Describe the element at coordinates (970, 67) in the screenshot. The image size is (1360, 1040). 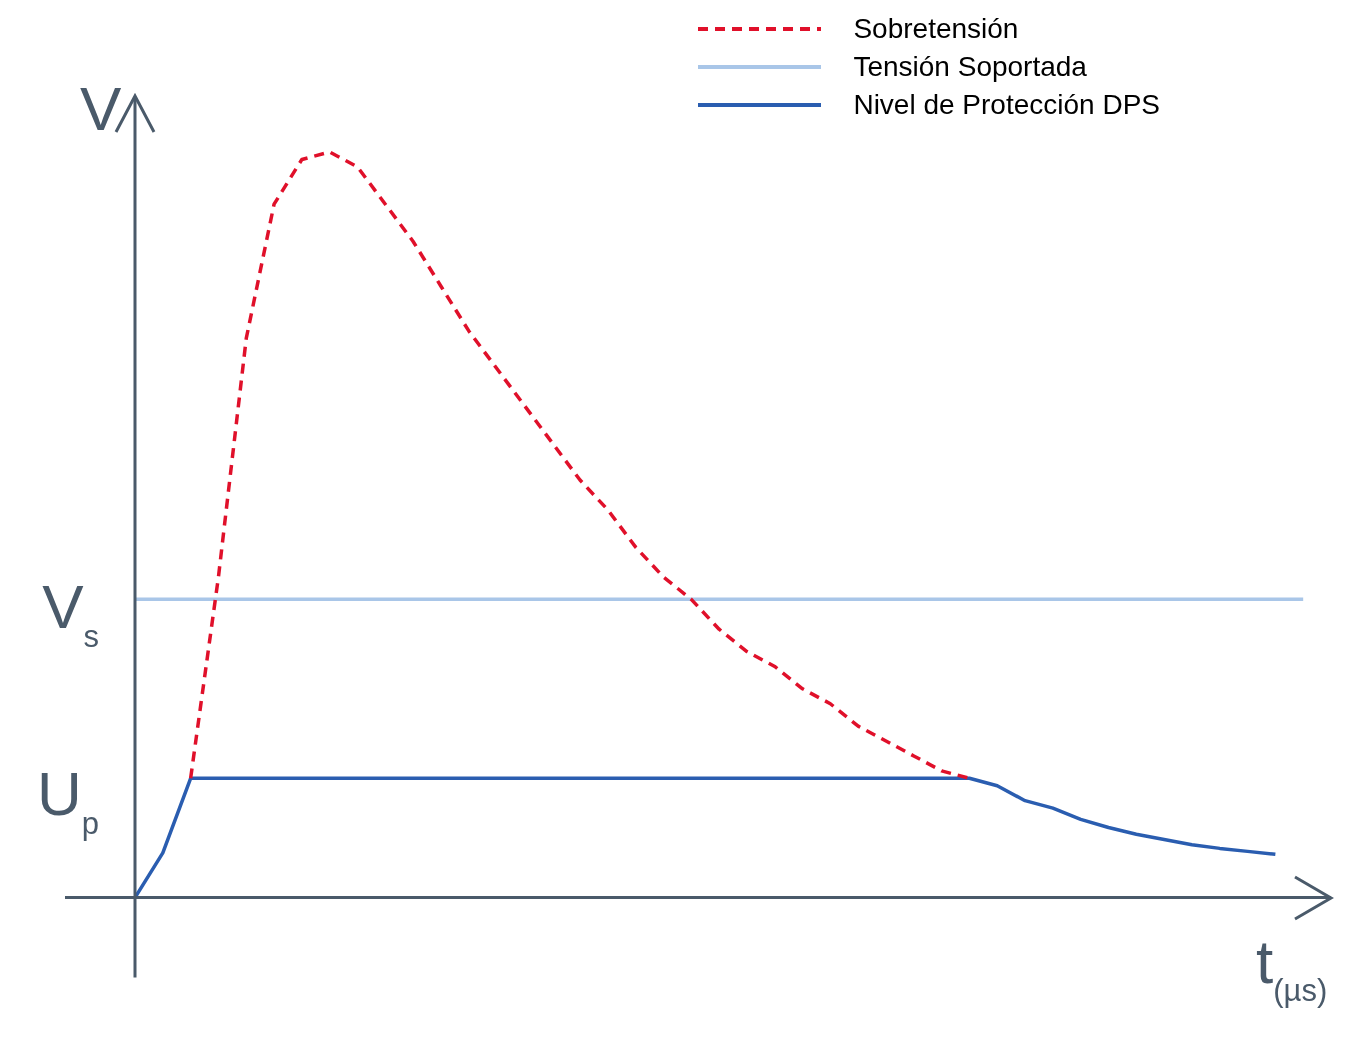
I see `legend-label: Tensión Soportada` at that location.